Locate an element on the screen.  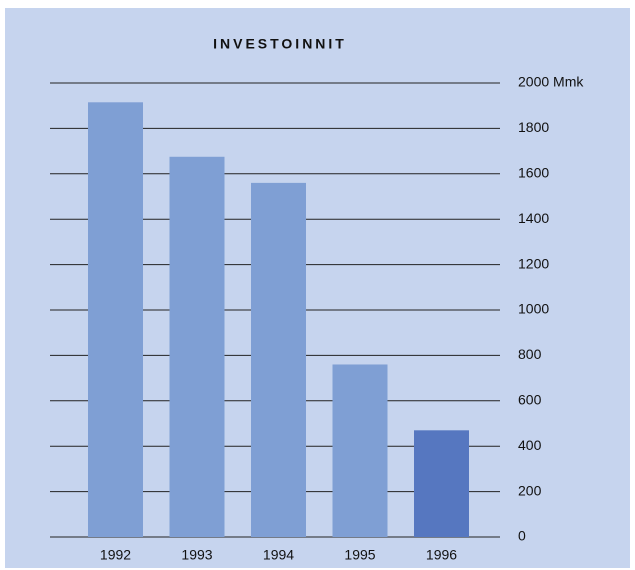
y-tick-label: 1600 is located at coordinates (533, 173).